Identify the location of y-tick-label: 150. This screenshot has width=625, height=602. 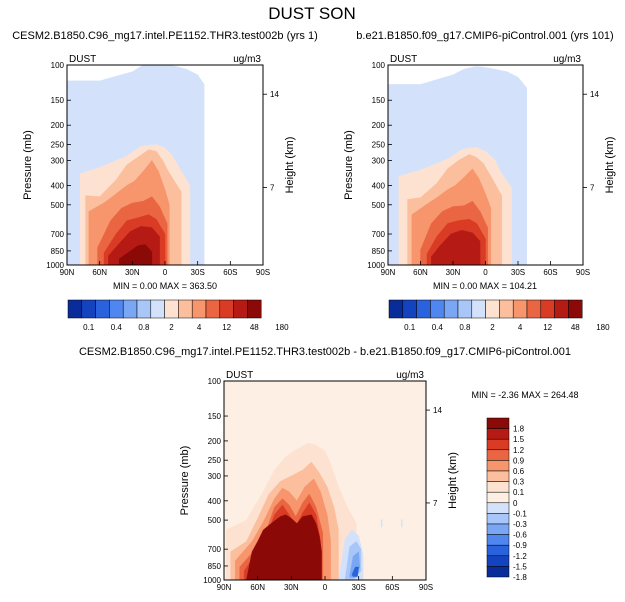
(58, 100).